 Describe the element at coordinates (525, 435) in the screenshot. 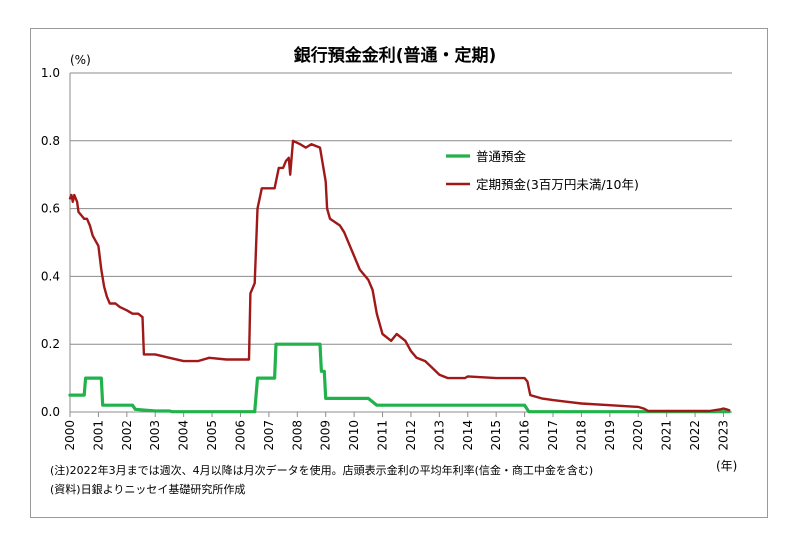

I see `x-tick-label: 2016` at that location.